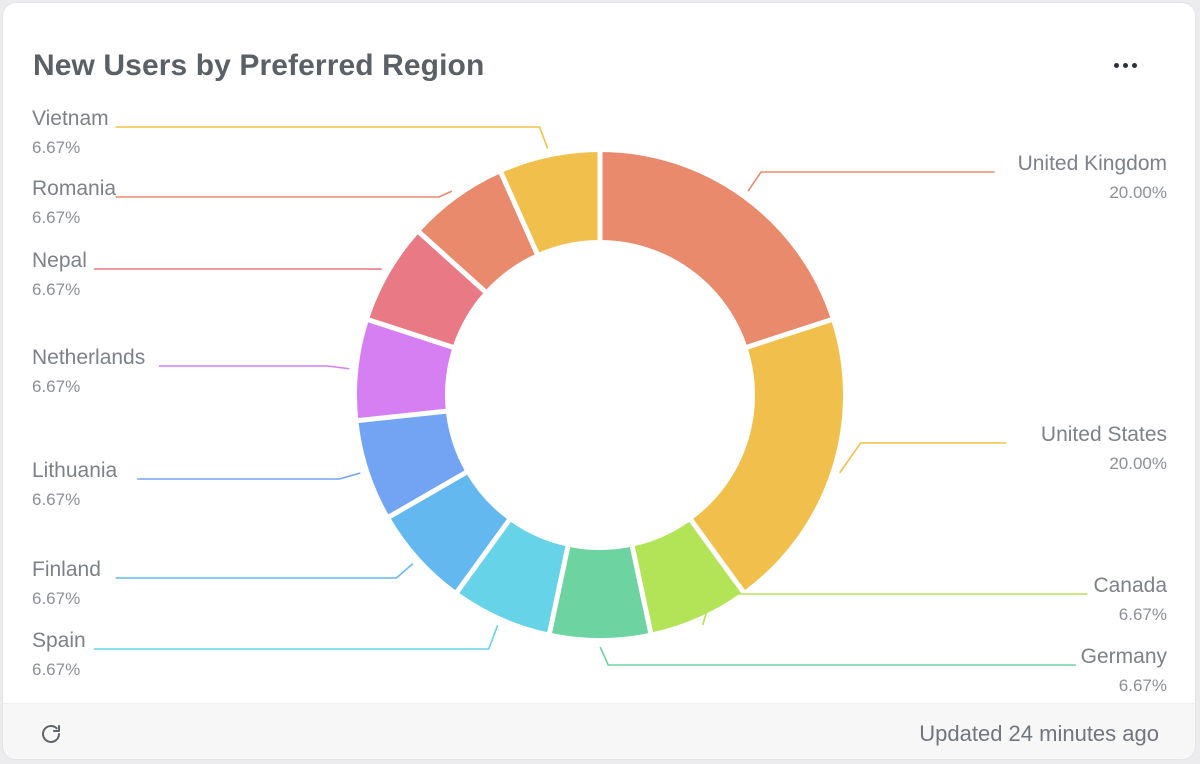  I want to click on slice-percent-romania: 6.67%, so click(56, 217).